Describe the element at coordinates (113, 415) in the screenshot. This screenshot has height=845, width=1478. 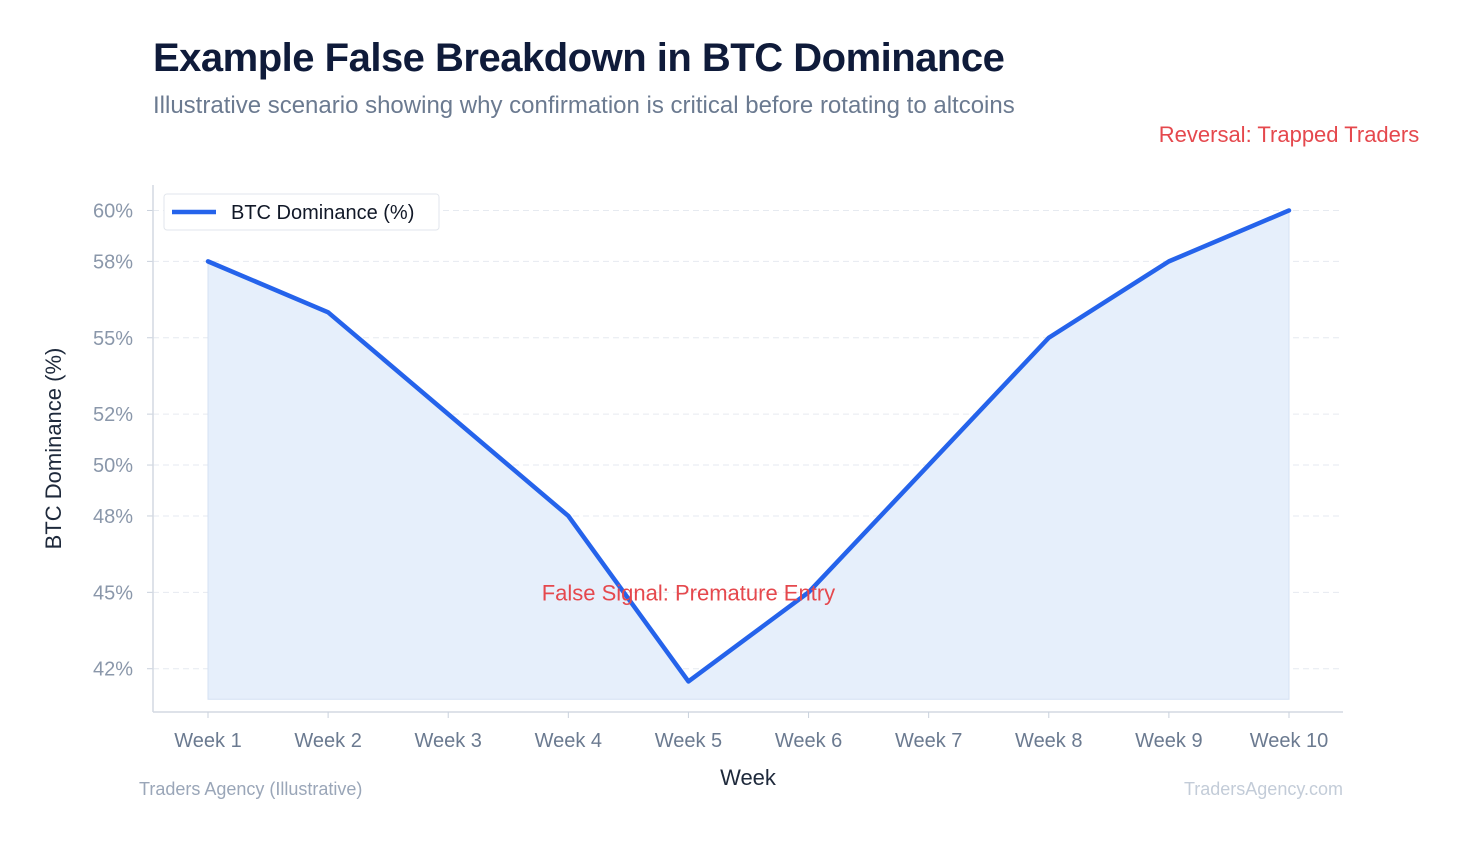
I see `y-tick-label: 52%` at that location.